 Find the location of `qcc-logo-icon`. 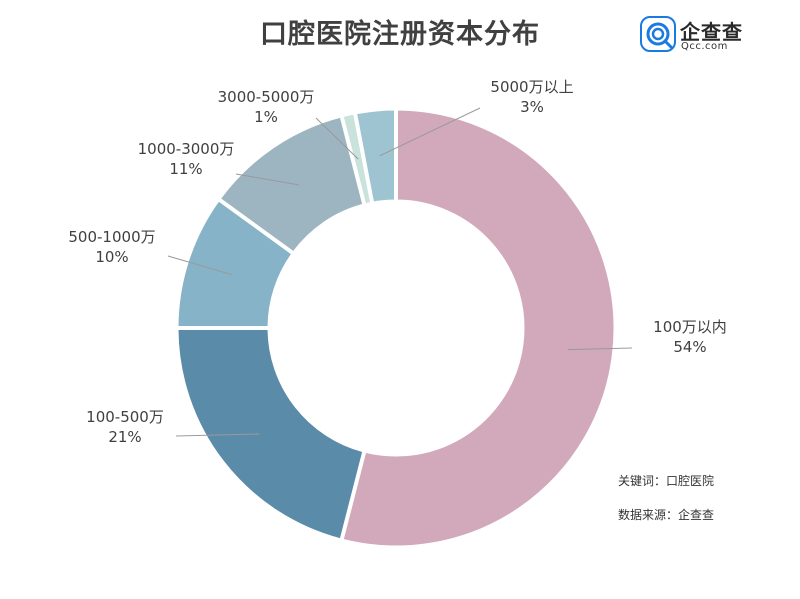

qcc-logo-icon is located at coordinates (658, 34).